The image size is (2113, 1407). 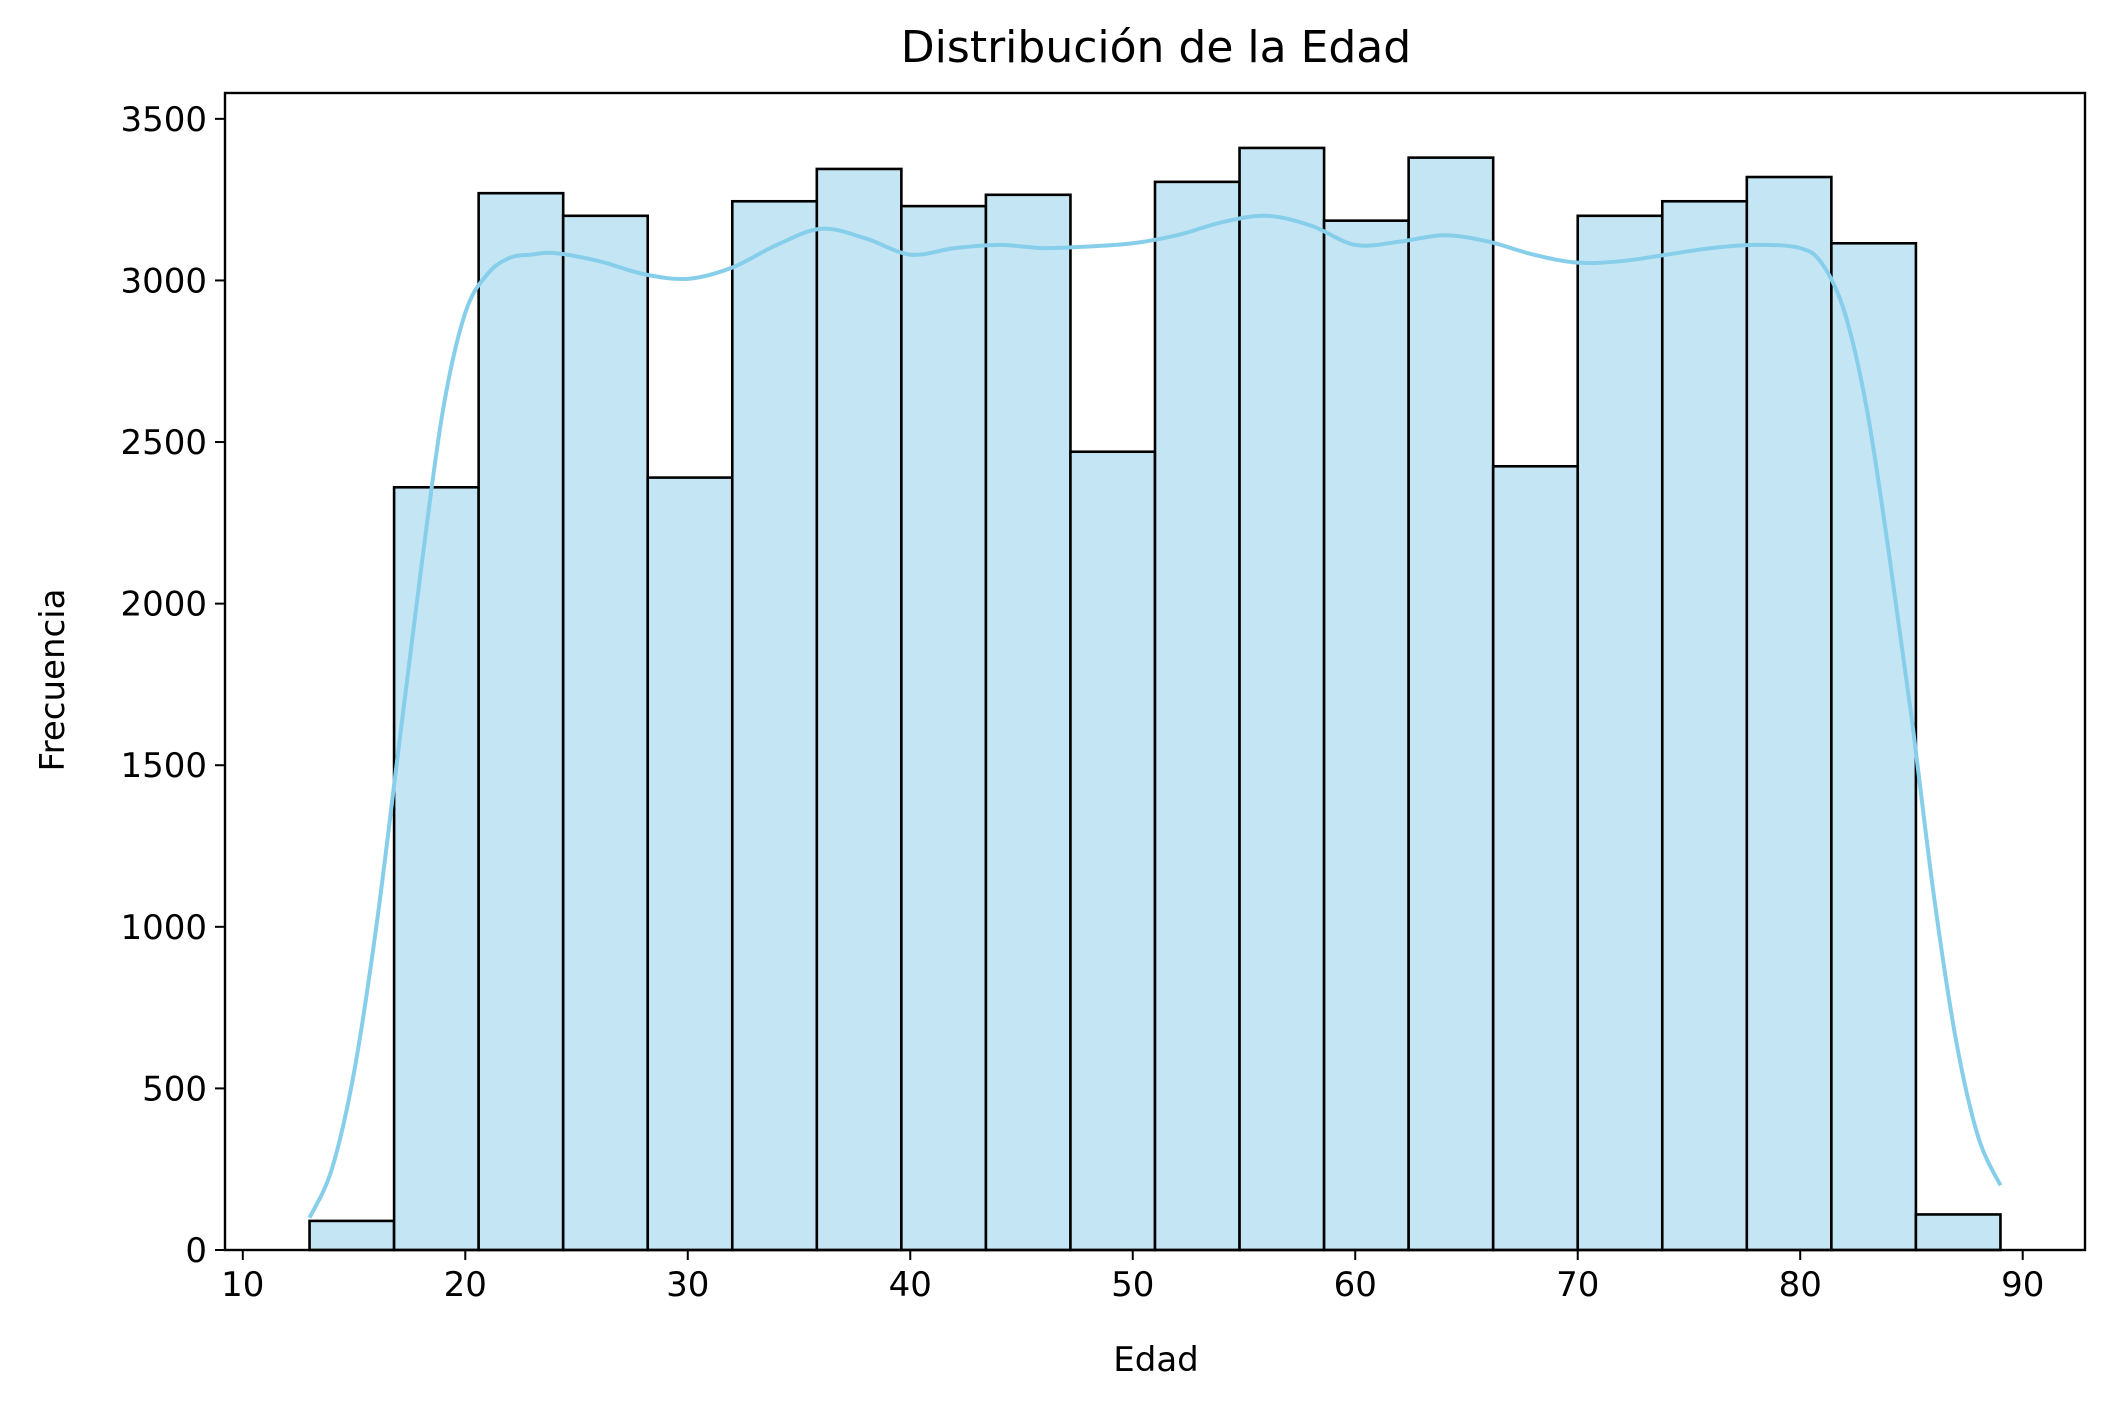 I want to click on y-axis-ticks: 0 500 1000 1500 2000 2500 3000 3500, so click(x=172, y=685).